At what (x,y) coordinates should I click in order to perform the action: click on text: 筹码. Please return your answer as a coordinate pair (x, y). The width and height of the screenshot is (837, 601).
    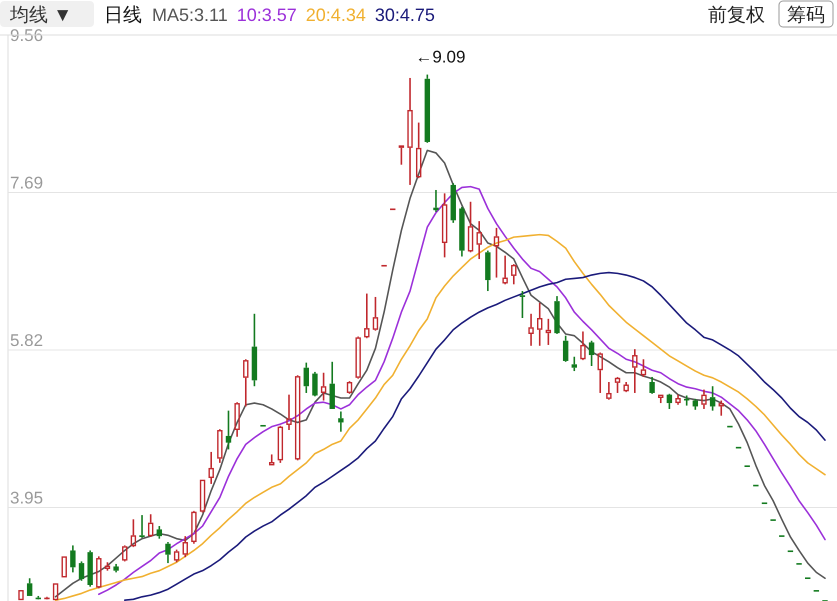
    Looking at the image, I should click on (806, 15).